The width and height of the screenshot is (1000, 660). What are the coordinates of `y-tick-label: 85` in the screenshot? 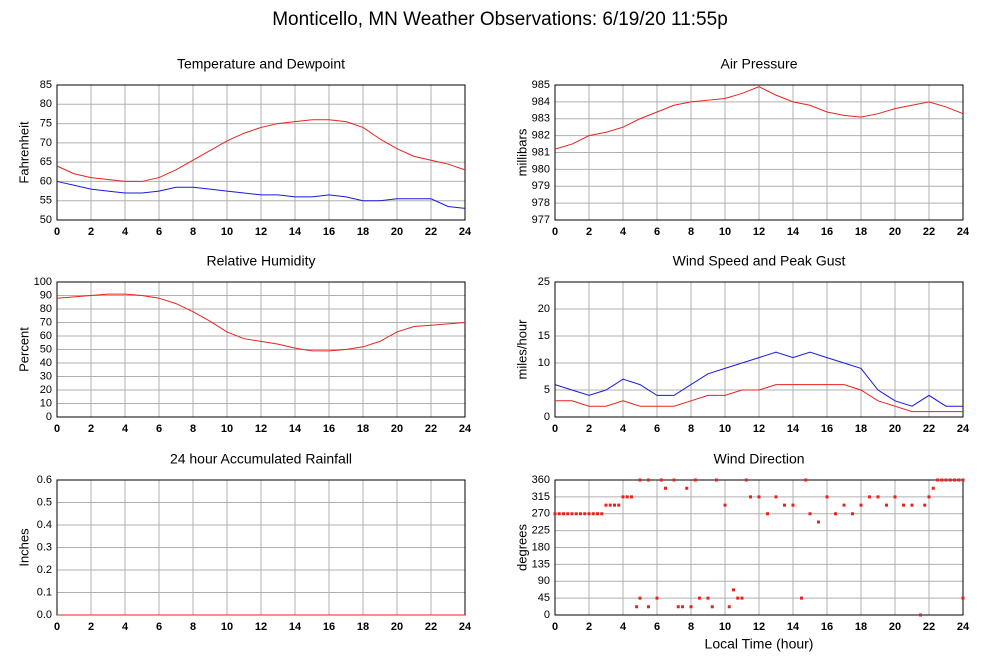 It's located at (46, 85).